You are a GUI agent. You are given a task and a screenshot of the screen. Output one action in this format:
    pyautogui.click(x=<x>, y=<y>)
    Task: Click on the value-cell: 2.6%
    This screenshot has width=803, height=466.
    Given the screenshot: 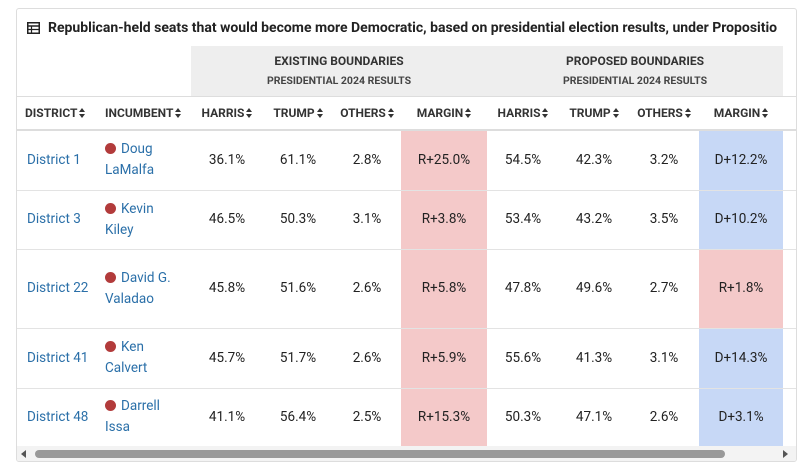 What is the action you would take?
    pyautogui.click(x=664, y=417)
    